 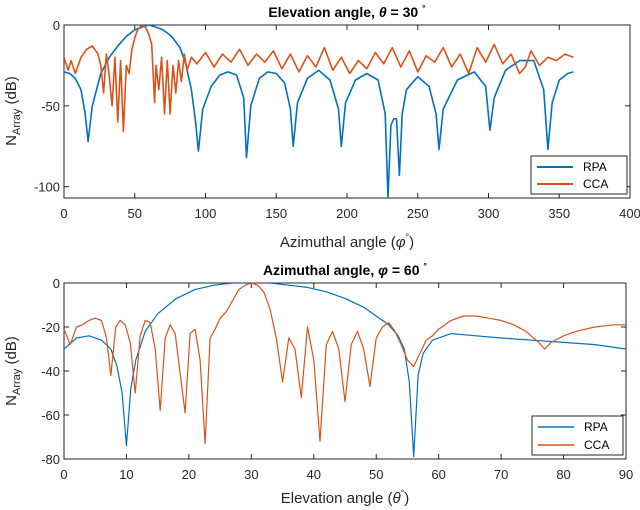 What do you see at coordinates (50, 327) in the screenshot?
I see `y-tick-label: -20` at bounding box center [50, 327].